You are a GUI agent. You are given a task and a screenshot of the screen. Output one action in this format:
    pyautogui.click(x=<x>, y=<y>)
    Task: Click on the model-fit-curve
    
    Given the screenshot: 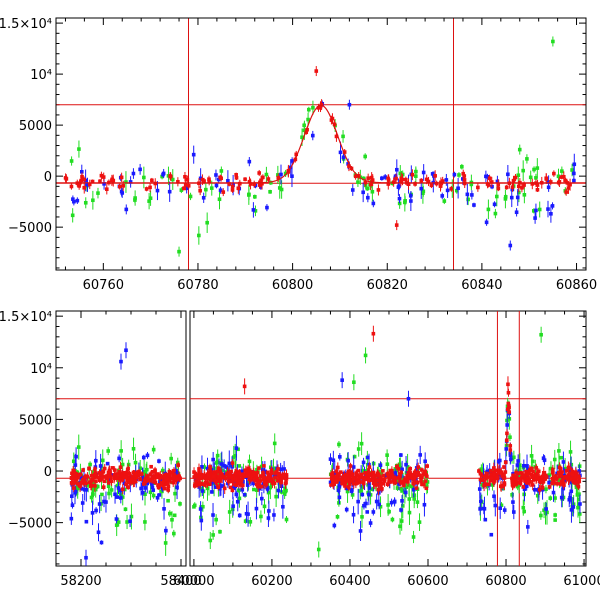 What is the action you would take?
    pyautogui.click(x=321, y=144)
    